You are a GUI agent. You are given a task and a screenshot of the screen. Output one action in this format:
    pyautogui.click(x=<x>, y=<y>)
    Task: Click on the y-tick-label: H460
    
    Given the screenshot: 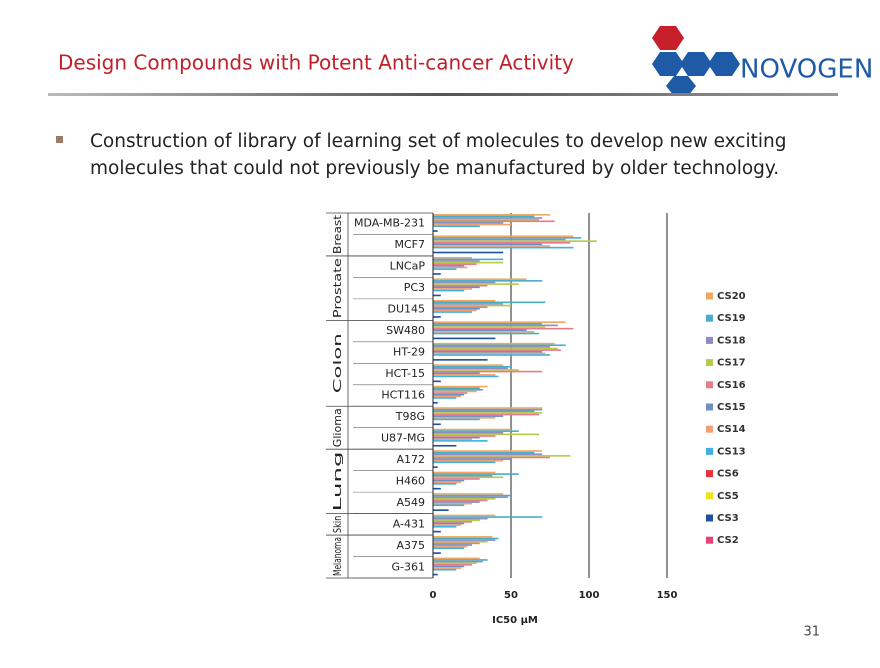 What is the action you would take?
    pyautogui.click(x=410, y=480)
    